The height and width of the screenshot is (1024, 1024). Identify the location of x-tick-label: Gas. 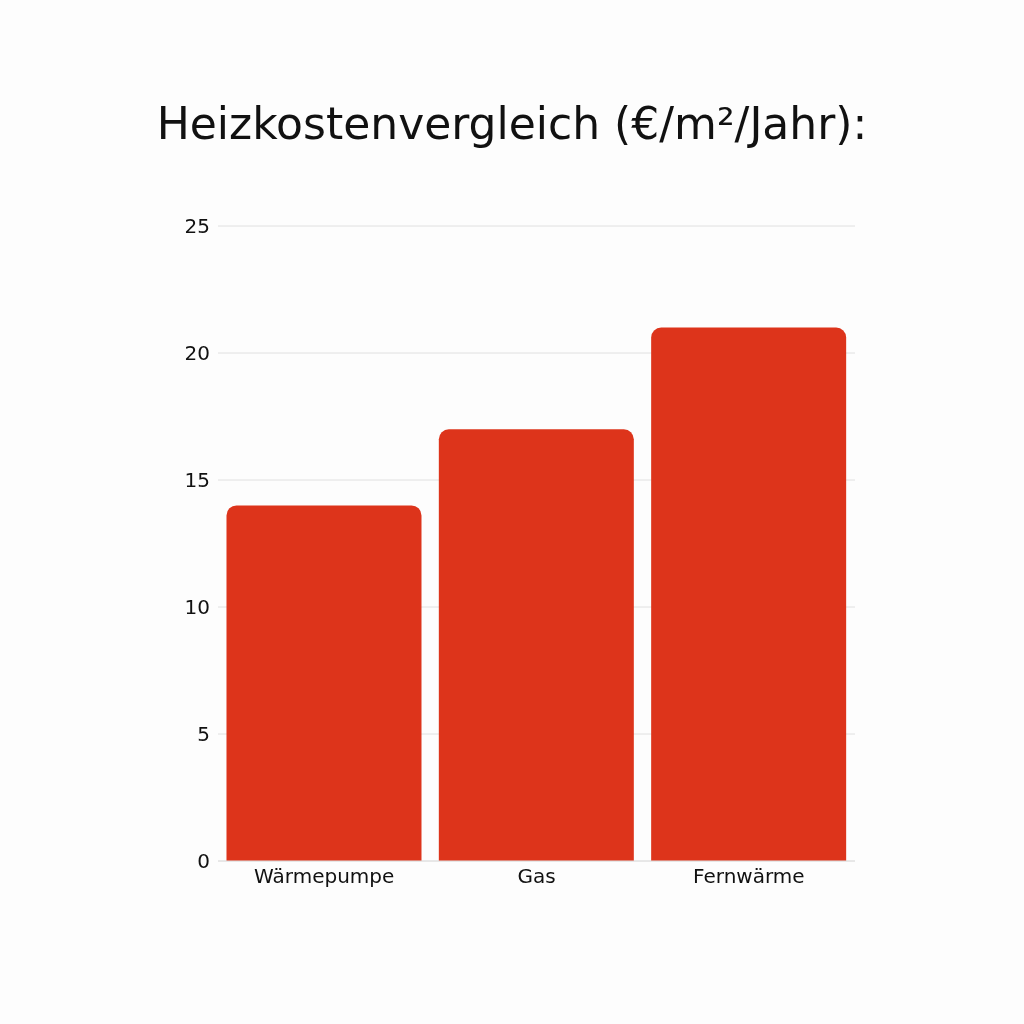
(536, 876).